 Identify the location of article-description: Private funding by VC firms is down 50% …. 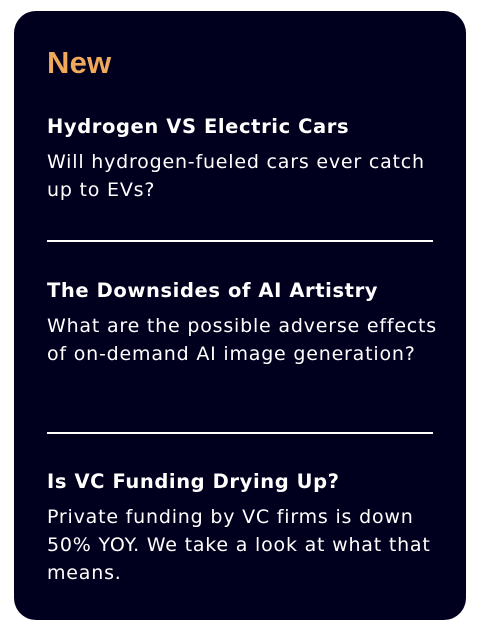
(239, 545).